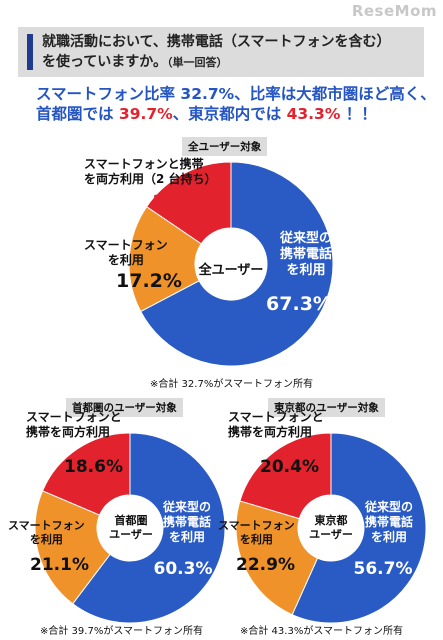 The width and height of the screenshot is (443, 640). Describe the element at coordinates (144, 164) in the screenshot. I see `chart1-red-label-line-1: スマートフォンと携帯` at that location.